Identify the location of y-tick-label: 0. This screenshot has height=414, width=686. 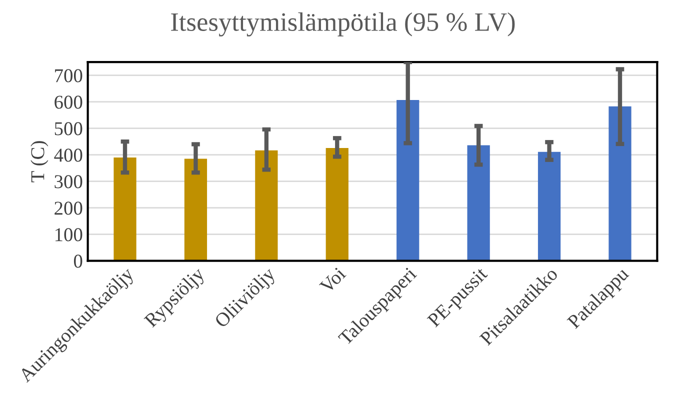
(78, 261).